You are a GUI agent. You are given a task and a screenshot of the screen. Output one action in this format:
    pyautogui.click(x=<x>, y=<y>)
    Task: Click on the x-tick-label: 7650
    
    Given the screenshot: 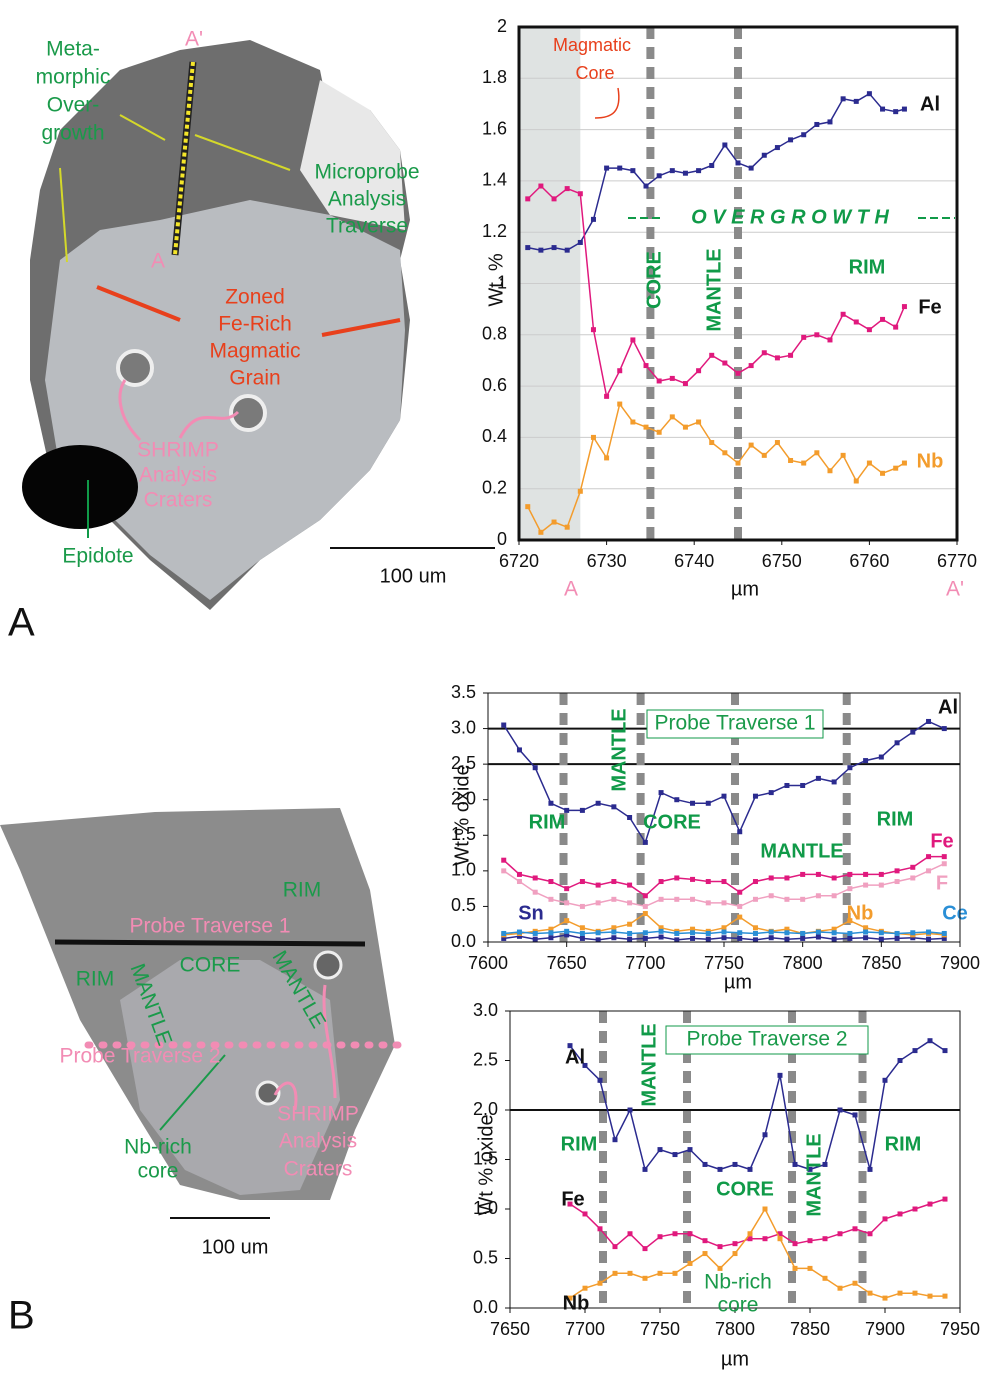 What is the action you would take?
    pyautogui.click(x=567, y=963)
    